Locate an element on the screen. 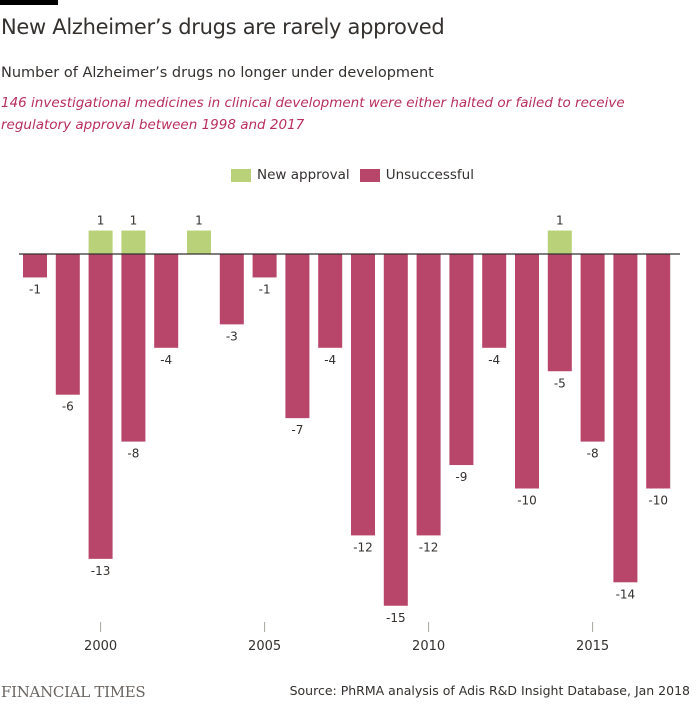 The height and width of the screenshot is (707, 700). label-unsuccessful-2015: -8 is located at coordinates (593, 454).